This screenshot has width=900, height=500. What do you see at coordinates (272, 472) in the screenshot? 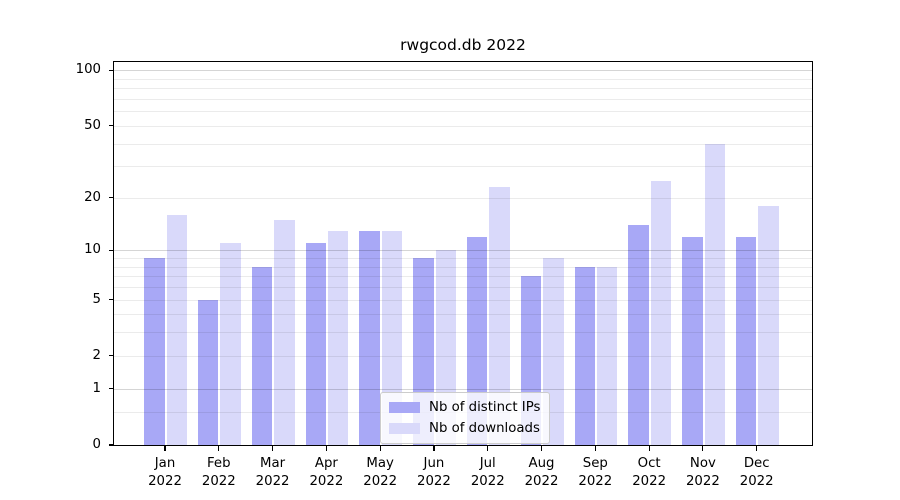
I see `x-tick-label: Mar 2022` at bounding box center [272, 472].